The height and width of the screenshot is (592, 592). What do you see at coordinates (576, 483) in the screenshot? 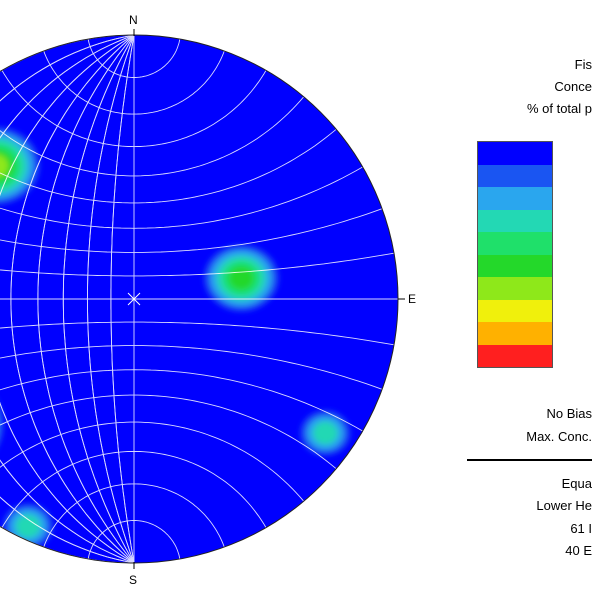
I see `projection-label: Equa` at bounding box center [576, 483].